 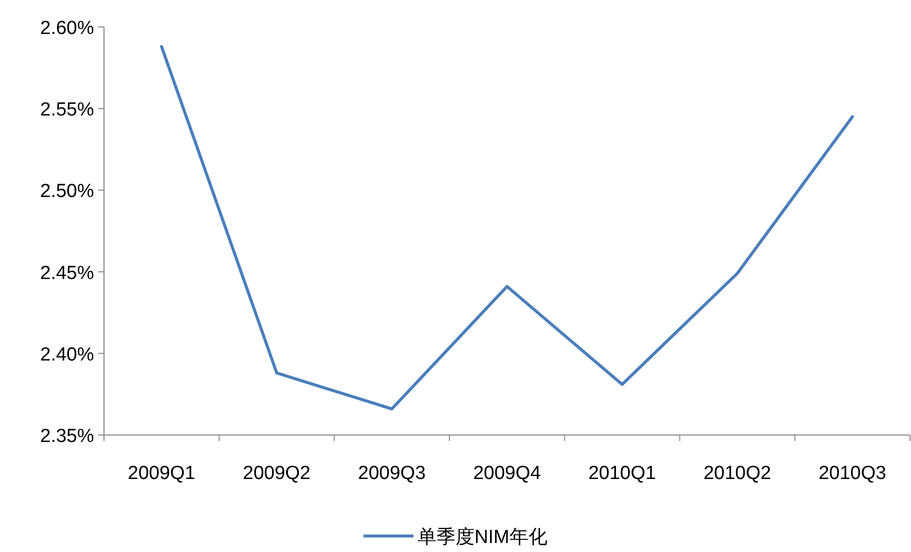 What do you see at coordinates (507, 473) in the screenshot?
I see `x-tick-label: 2009Q4` at bounding box center [507, 473].